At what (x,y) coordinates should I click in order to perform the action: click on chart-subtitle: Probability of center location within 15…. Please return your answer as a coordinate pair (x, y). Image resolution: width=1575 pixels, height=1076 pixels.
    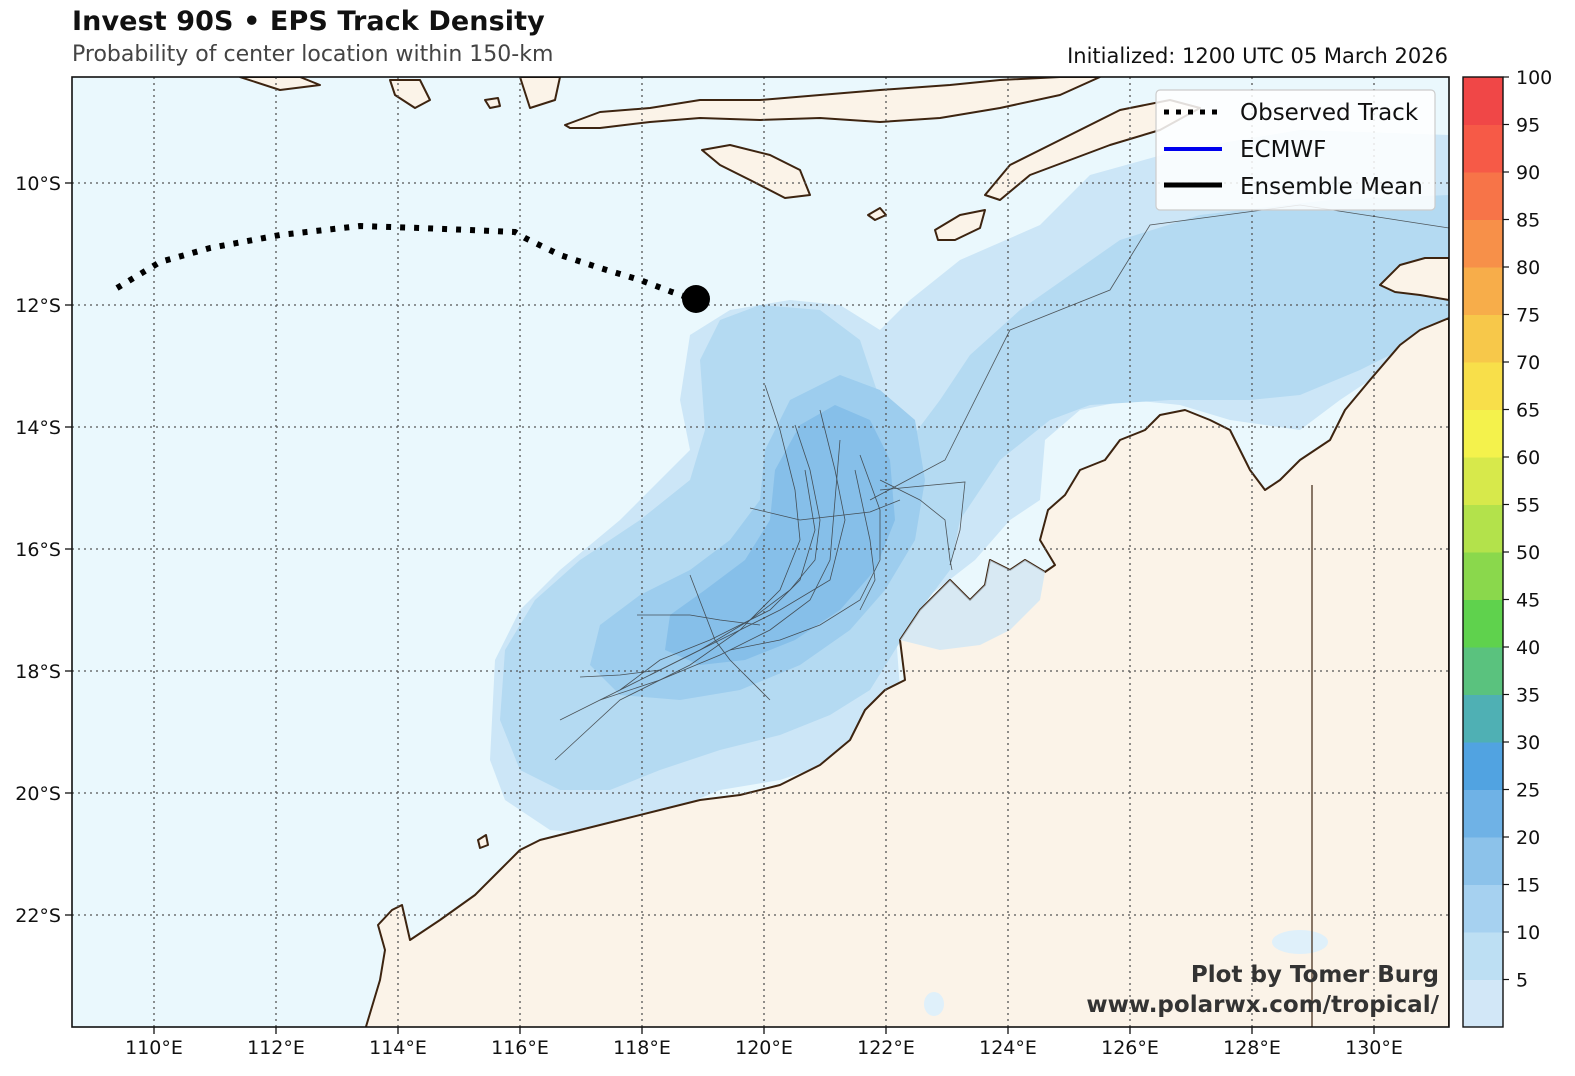
    Looking at the image, I should click on (313, 54).